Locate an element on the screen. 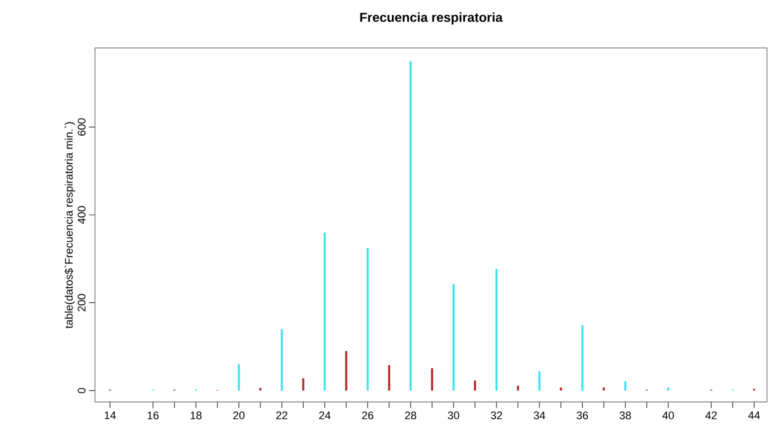 The width and height of the screenshot is (769, 439). x-tick-label: 26 is located at coordinates (368, 416).